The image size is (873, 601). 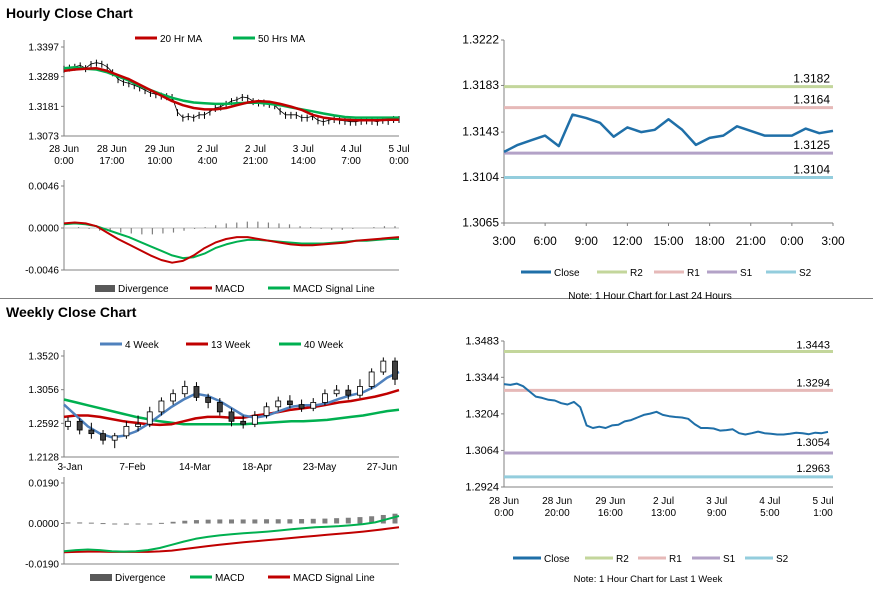 I want to click on legend-4-week-label: 4 Week, so click(x=142, y=345).